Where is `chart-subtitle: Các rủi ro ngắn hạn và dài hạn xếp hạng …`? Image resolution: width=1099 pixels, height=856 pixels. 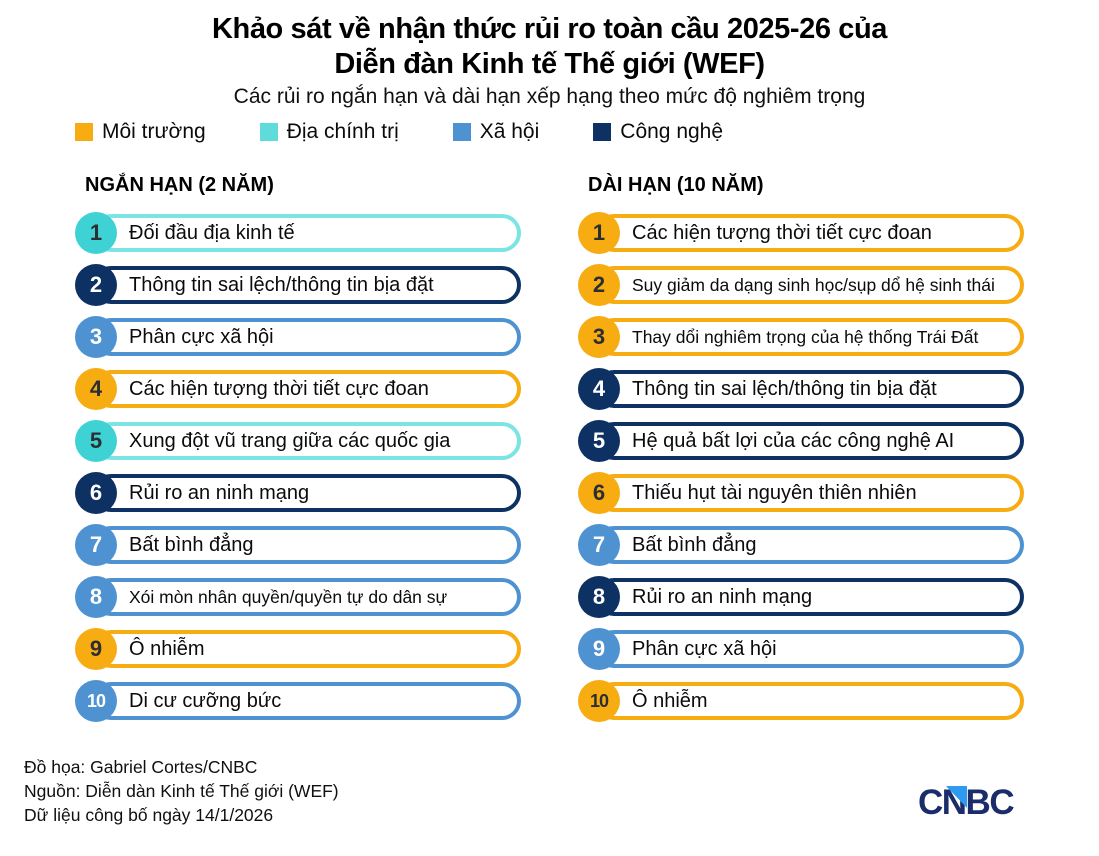 chart-subtitle: Các rủi ro ngắn hạn và dài hạn xếp hạng … is located at coordinates (549, 96).